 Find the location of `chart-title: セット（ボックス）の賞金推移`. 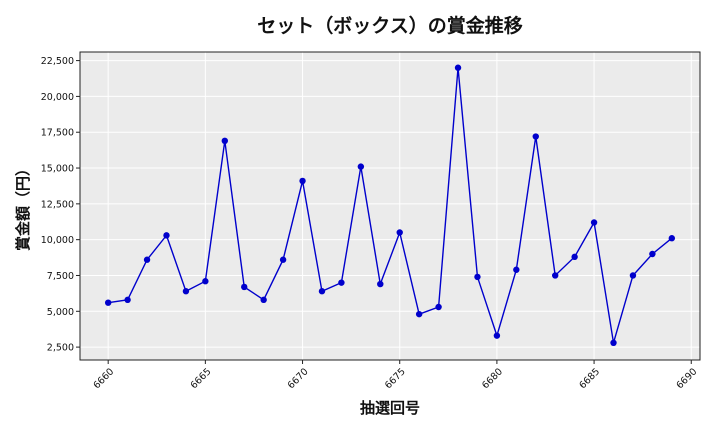

chart-title: セット（ボックス）の賞金推移 is located at coordinates (389, 25).